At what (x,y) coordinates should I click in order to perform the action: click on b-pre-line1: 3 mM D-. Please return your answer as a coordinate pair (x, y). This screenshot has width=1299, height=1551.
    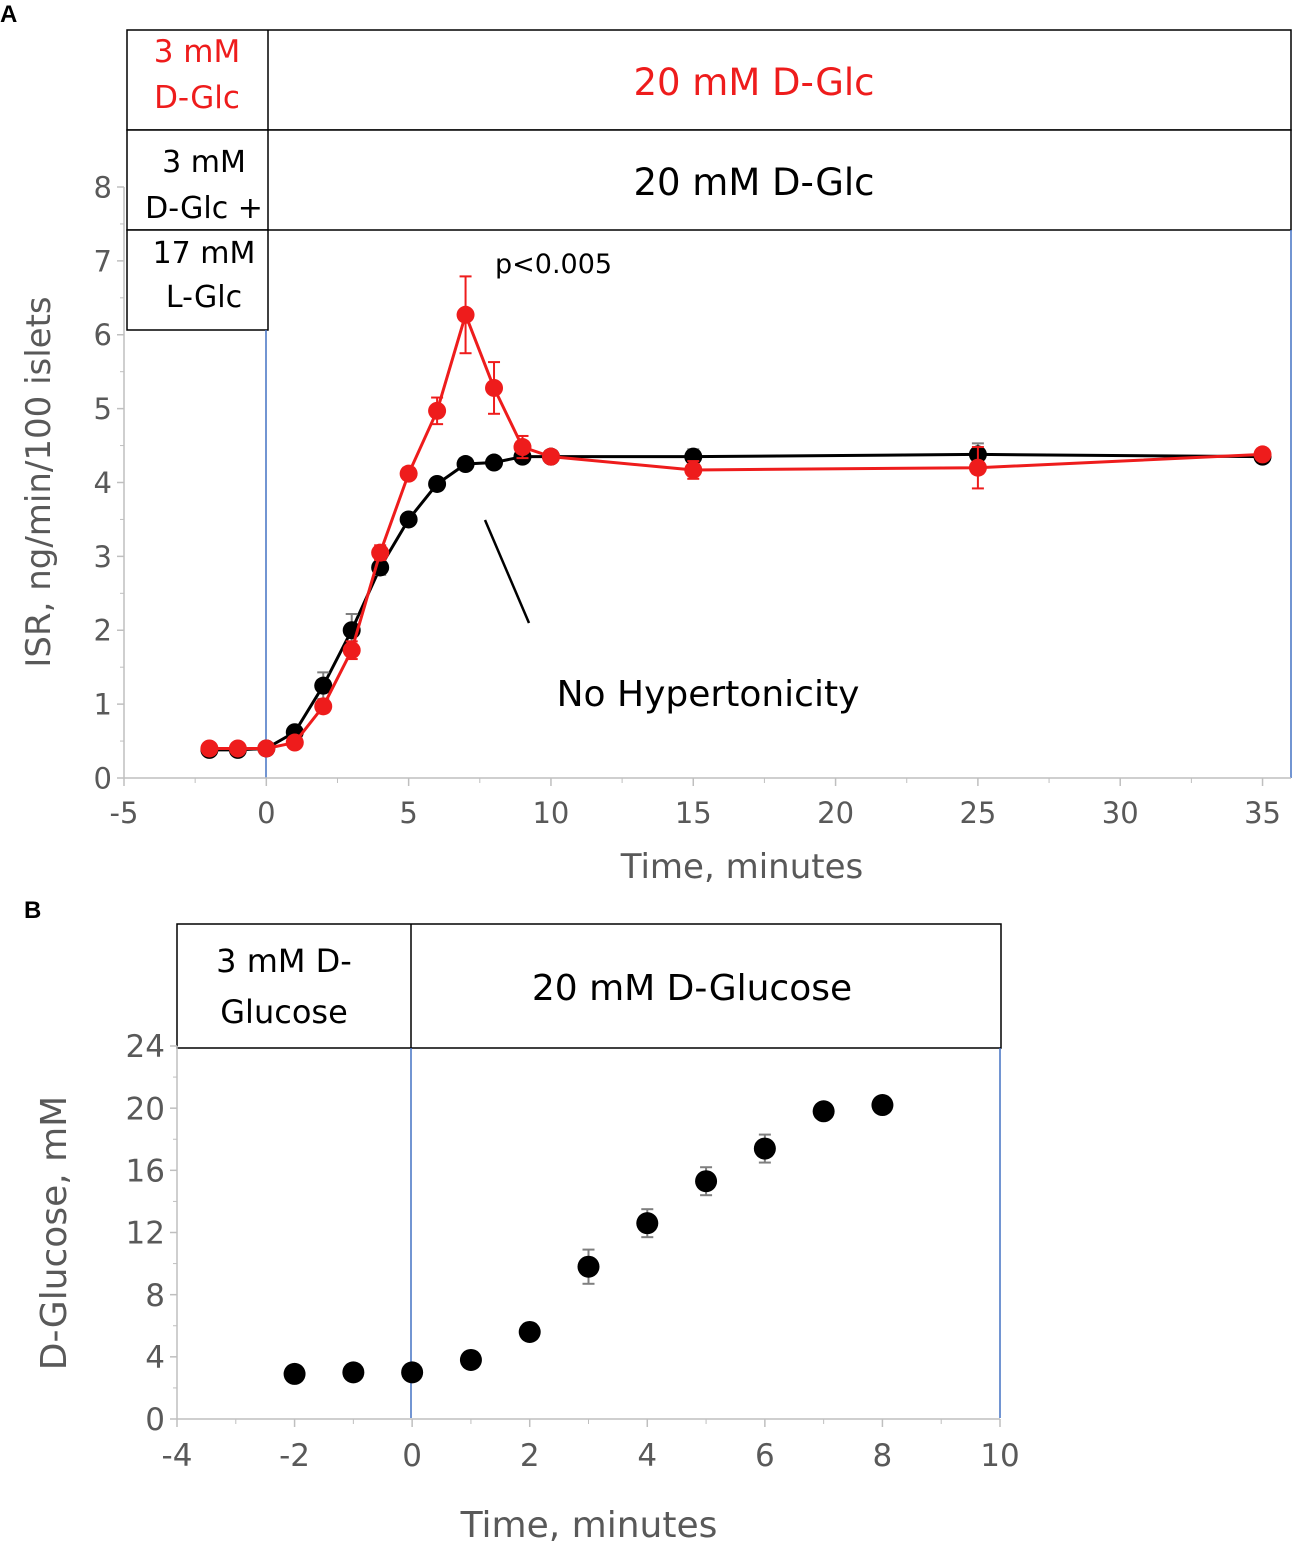
    Looking at the image, I should click on (284, 961).